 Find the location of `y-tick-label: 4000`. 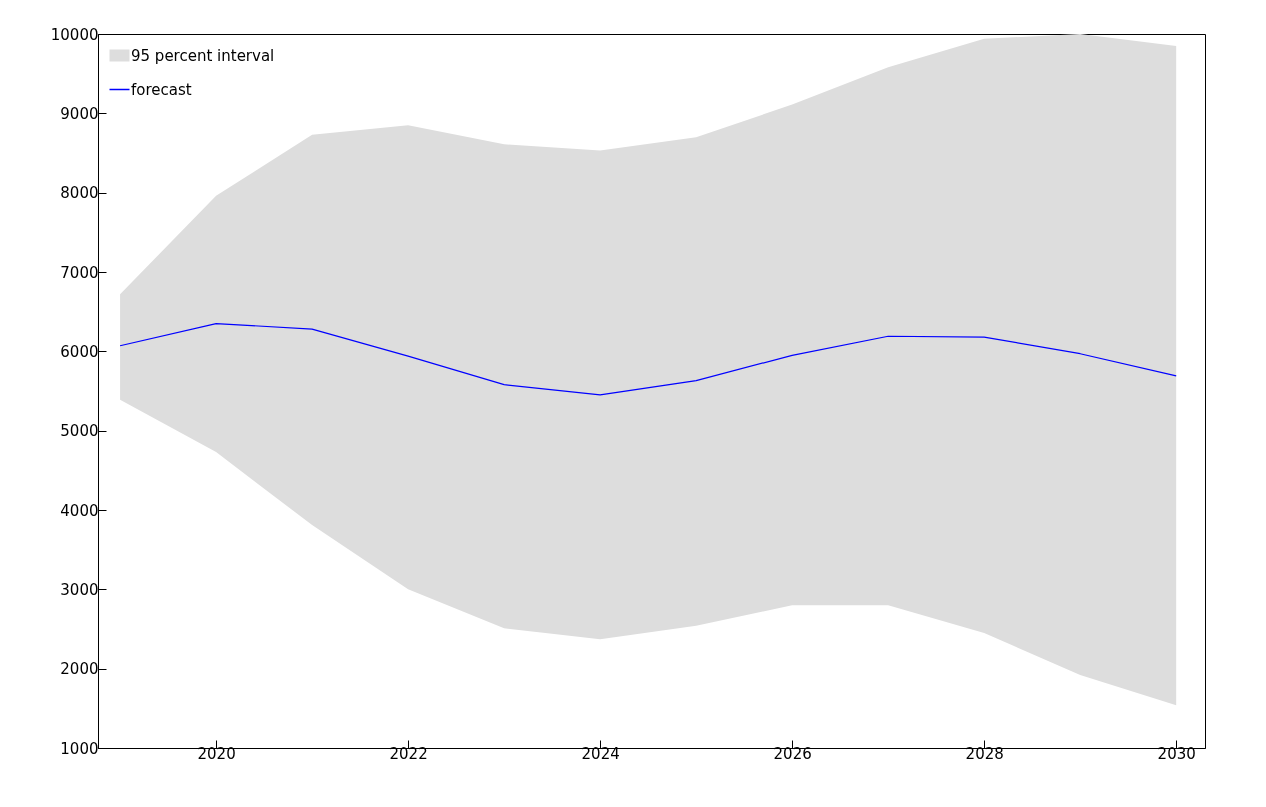

y-tick-label: 4000 is located at coordinates (79, 510).